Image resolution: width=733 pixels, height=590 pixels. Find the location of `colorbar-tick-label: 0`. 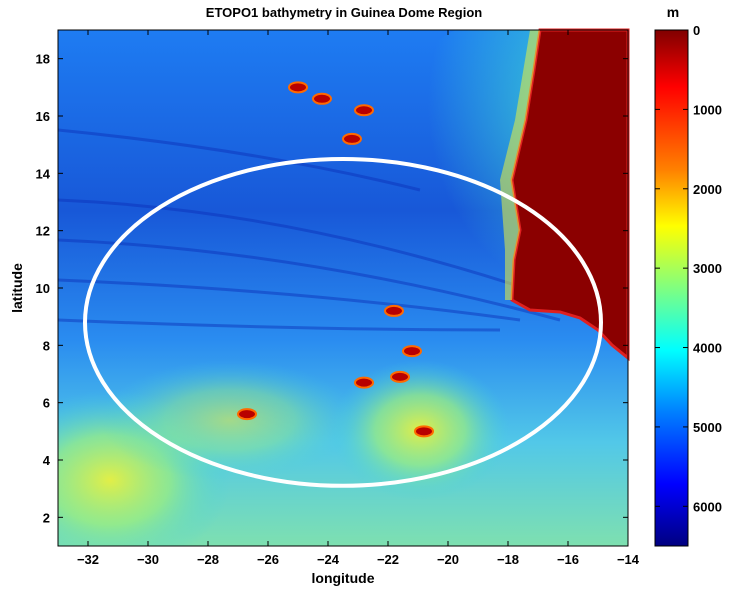

colorbar-tick-label: 0 is located at coordinates (696, 30).